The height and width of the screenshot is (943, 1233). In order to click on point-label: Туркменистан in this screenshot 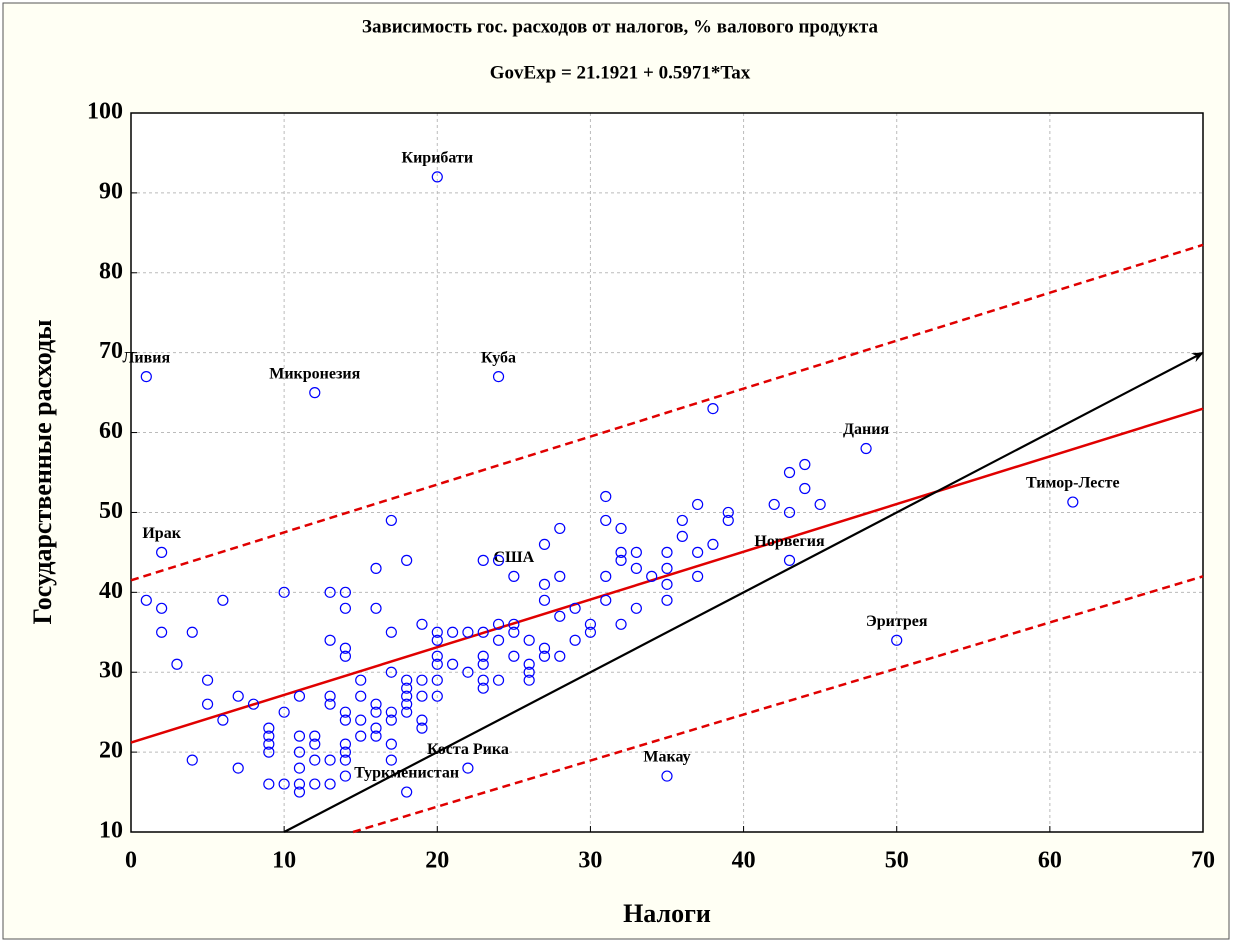, I will do `click(406, 773)`.